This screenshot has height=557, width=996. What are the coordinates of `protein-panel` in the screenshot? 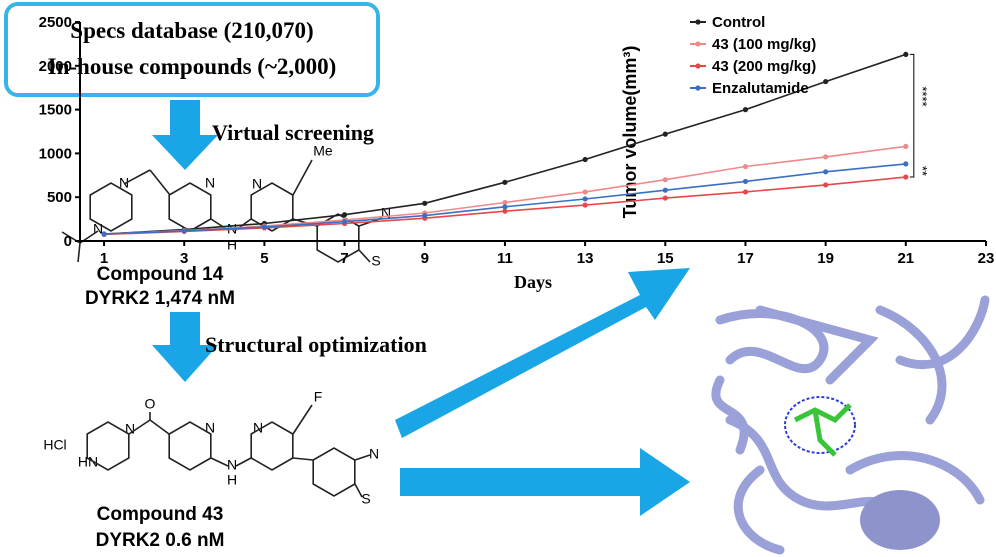 It's located at (849, 428).